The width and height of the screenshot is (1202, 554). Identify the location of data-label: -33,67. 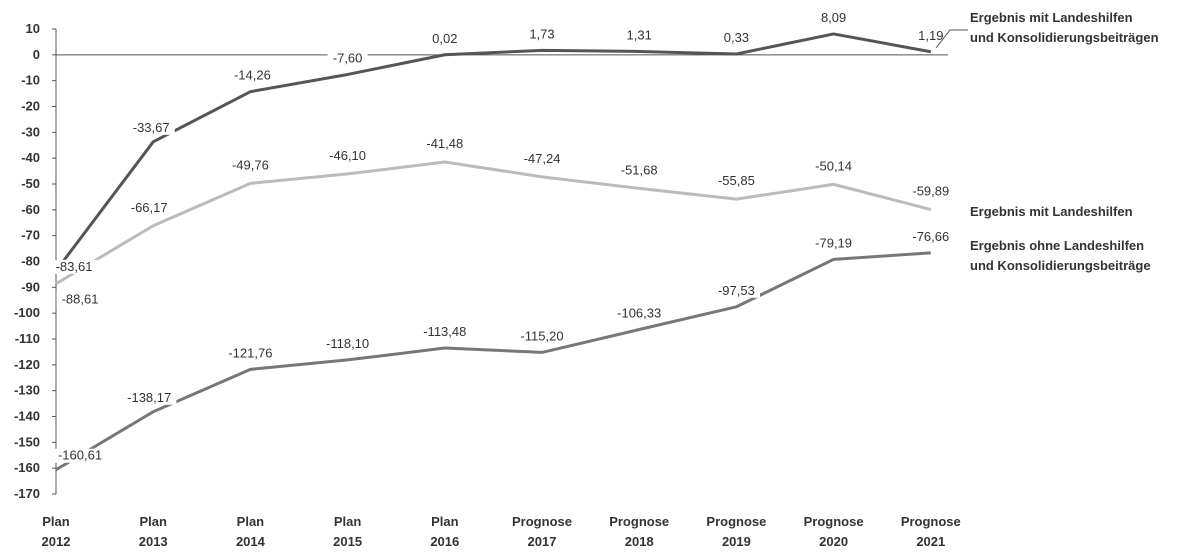
(151, 127).